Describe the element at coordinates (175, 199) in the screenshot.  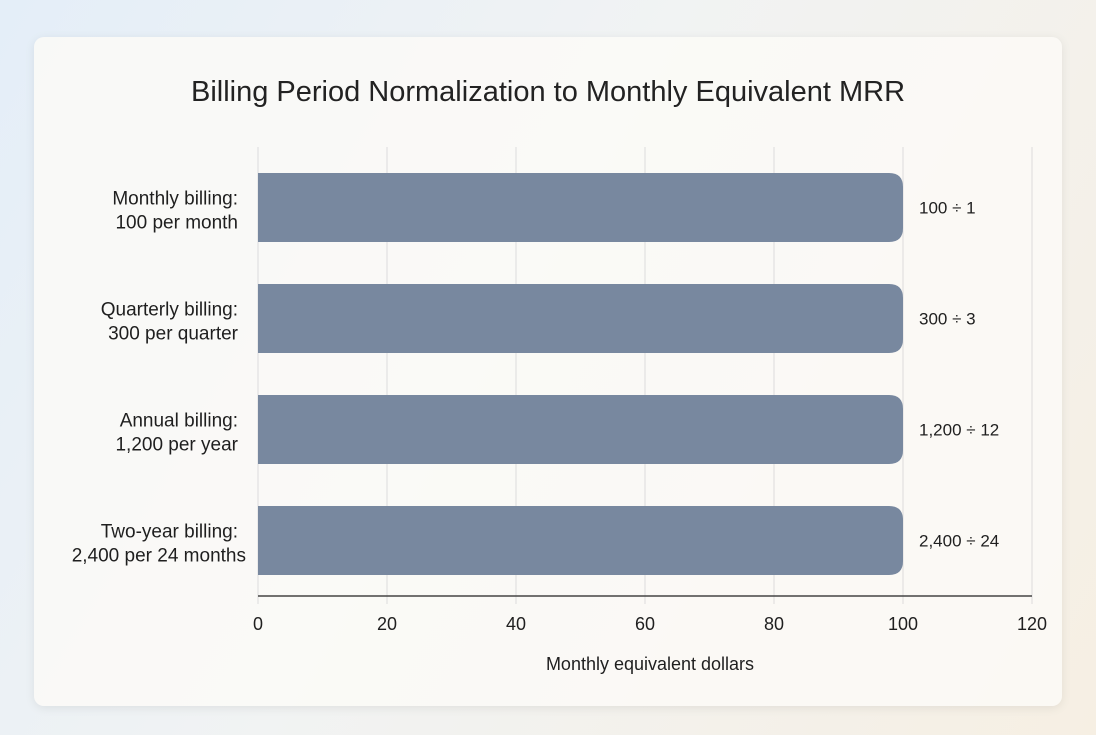
I see `category-label-line1: Monthly billing:` at that location.